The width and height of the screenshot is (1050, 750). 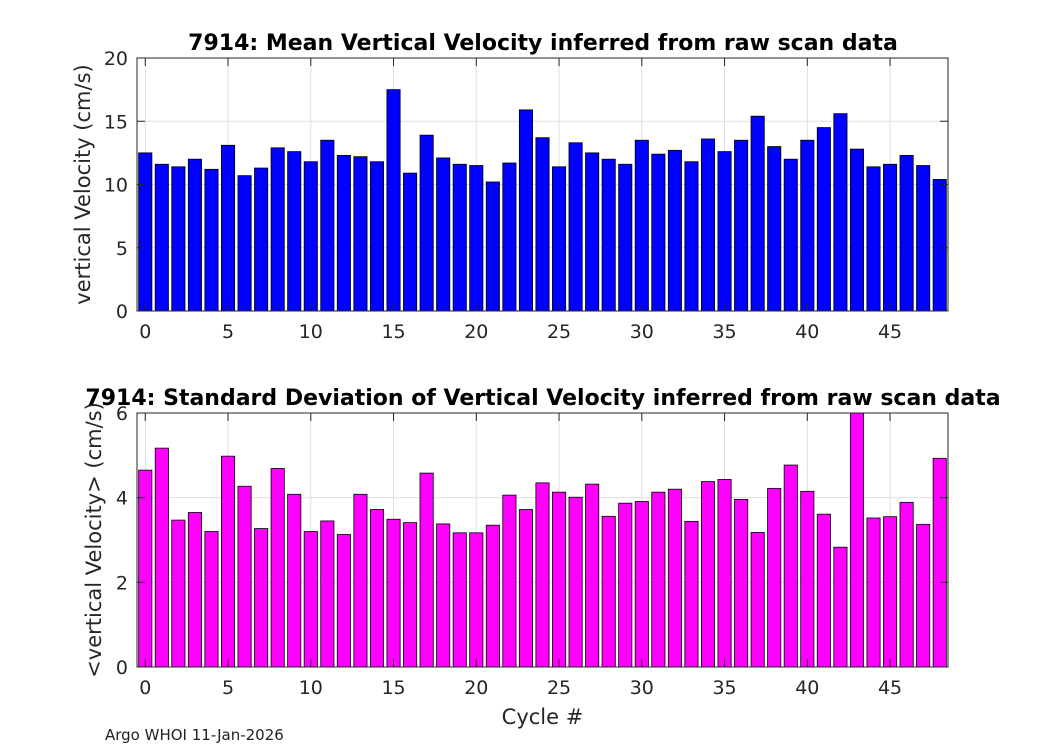 What do you see at coordinates (890, 688) in the screenshot?
I see `panel2-xtick-label: 45` at bounding box center [890, 688].